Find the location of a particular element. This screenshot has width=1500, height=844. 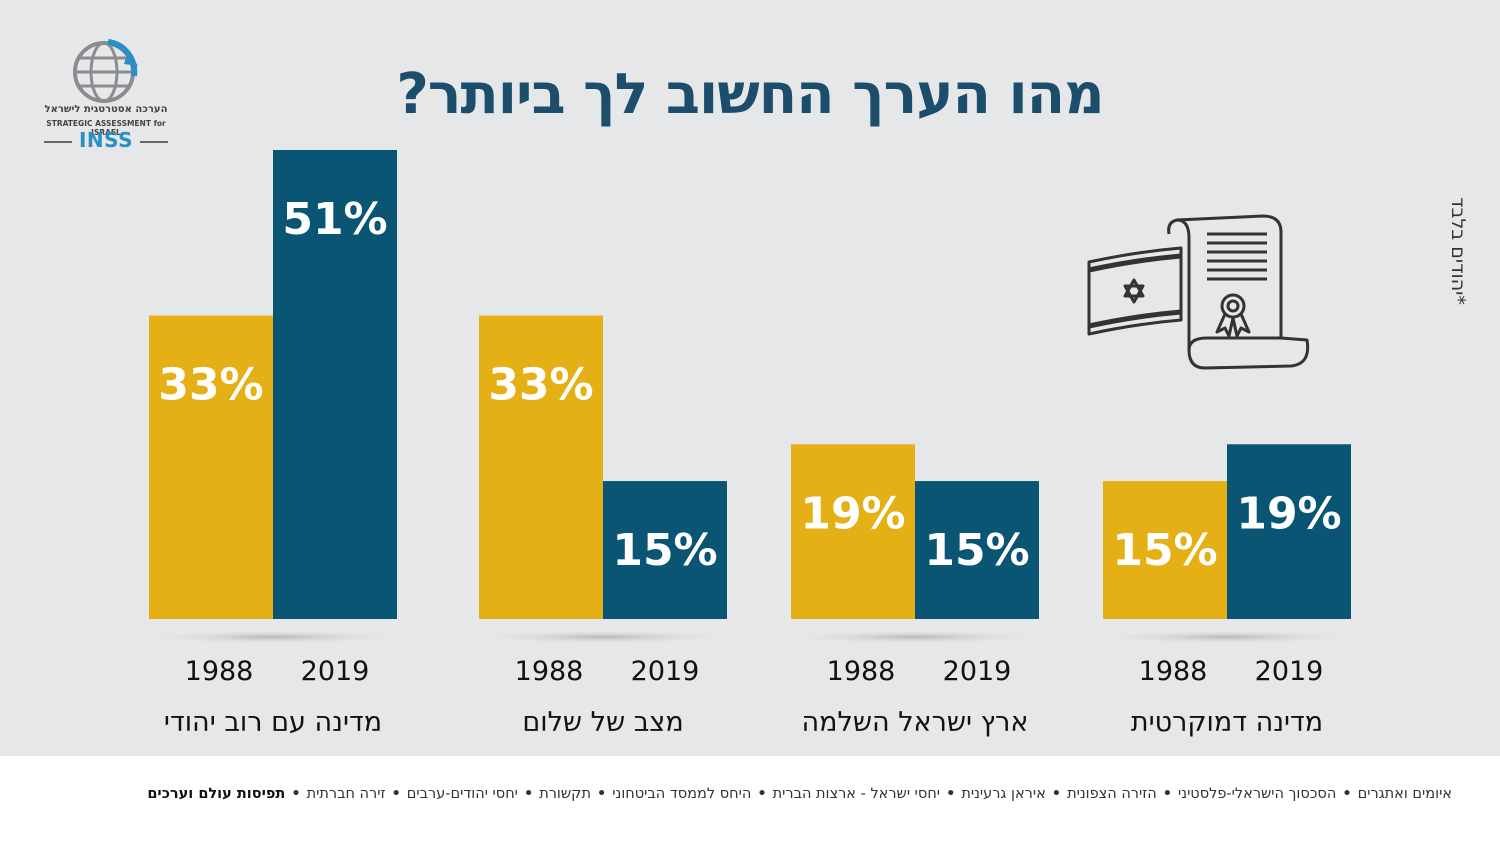

category-label: מדינה דמוקרטית is located at coordinates (1227, 722).